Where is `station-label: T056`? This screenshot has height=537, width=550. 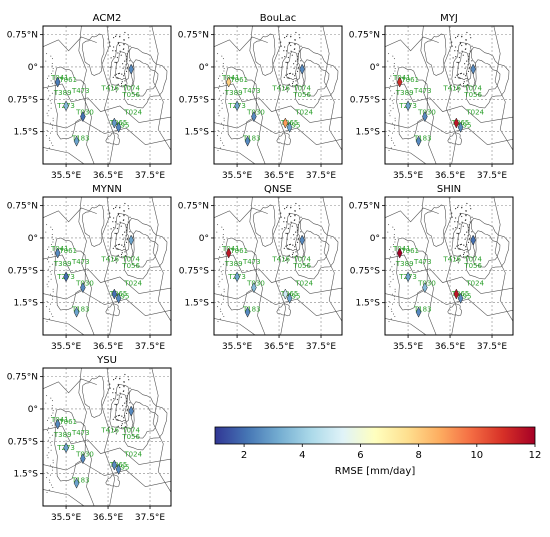
station-label: T056 is located at coordinates (472, 95).